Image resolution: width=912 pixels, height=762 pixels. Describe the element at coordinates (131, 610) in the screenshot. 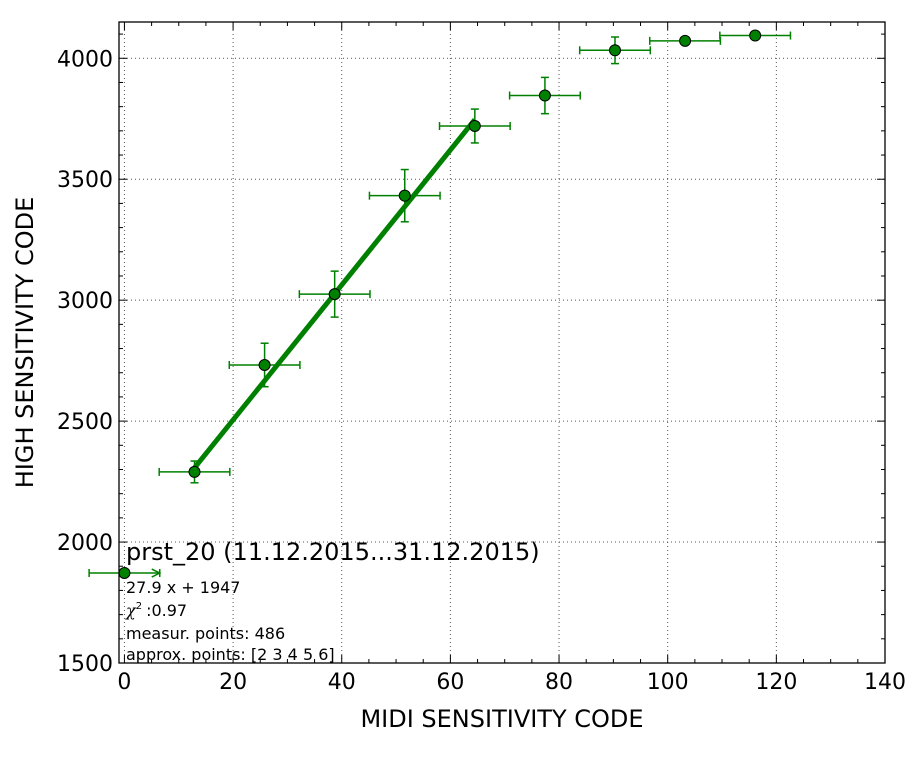

I see `chi2-symbol: χ` at that location.